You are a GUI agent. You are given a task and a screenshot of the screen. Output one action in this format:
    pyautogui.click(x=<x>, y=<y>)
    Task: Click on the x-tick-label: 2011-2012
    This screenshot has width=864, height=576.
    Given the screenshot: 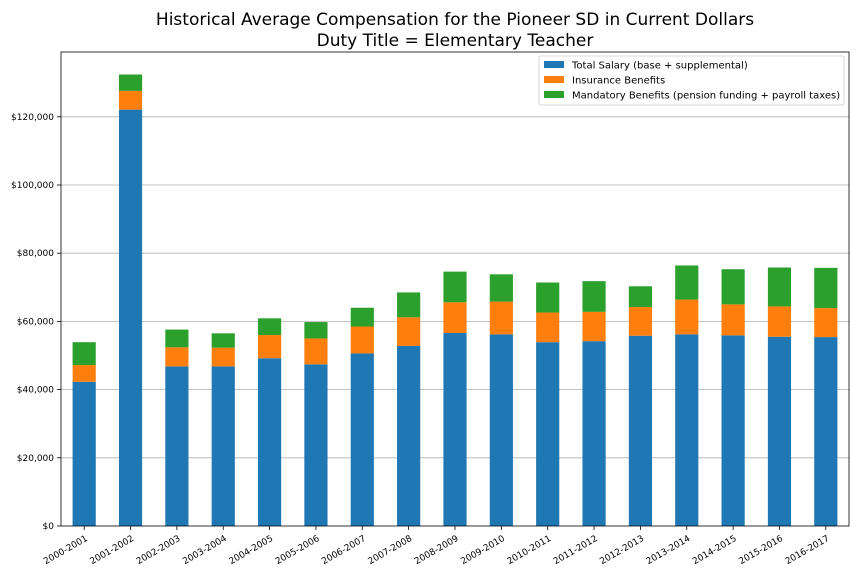 What is the action you would take?
    pyautogui.click(x=575, y=550)
    